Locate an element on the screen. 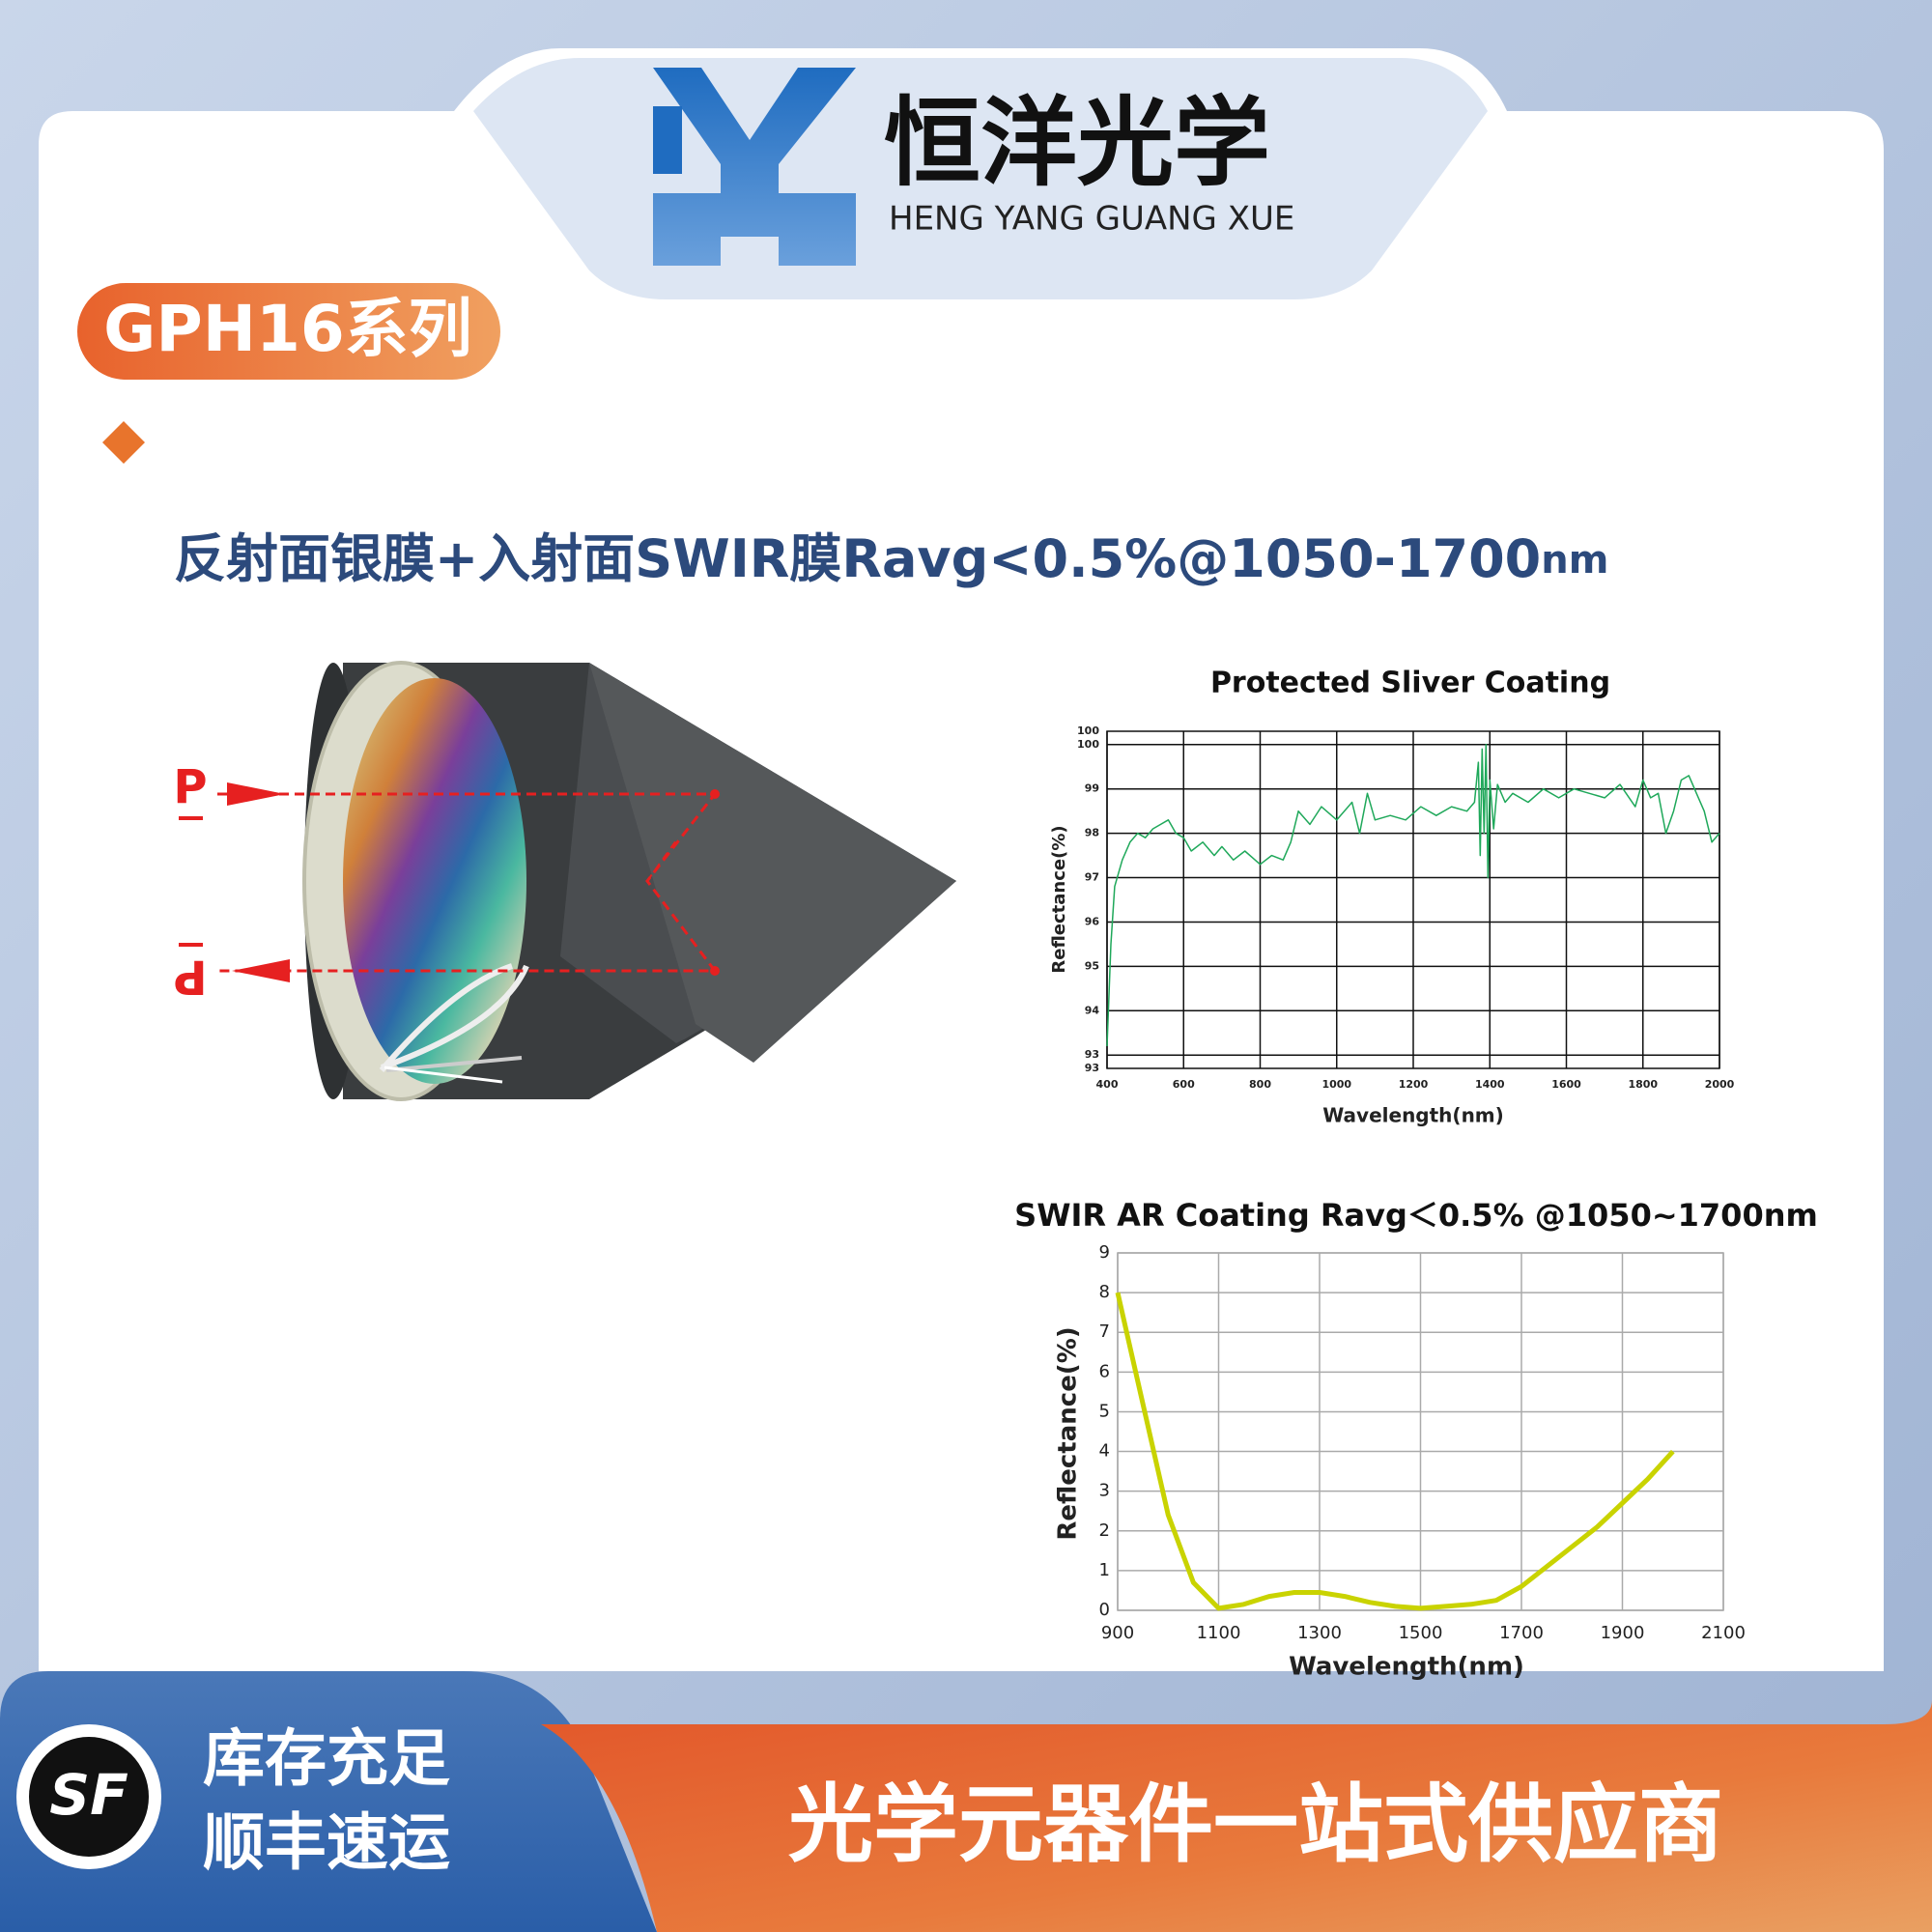 The width and height of the screenshot is (1932, 1932). y-tick-label: 8 is located at coordinates (1104, 1292).